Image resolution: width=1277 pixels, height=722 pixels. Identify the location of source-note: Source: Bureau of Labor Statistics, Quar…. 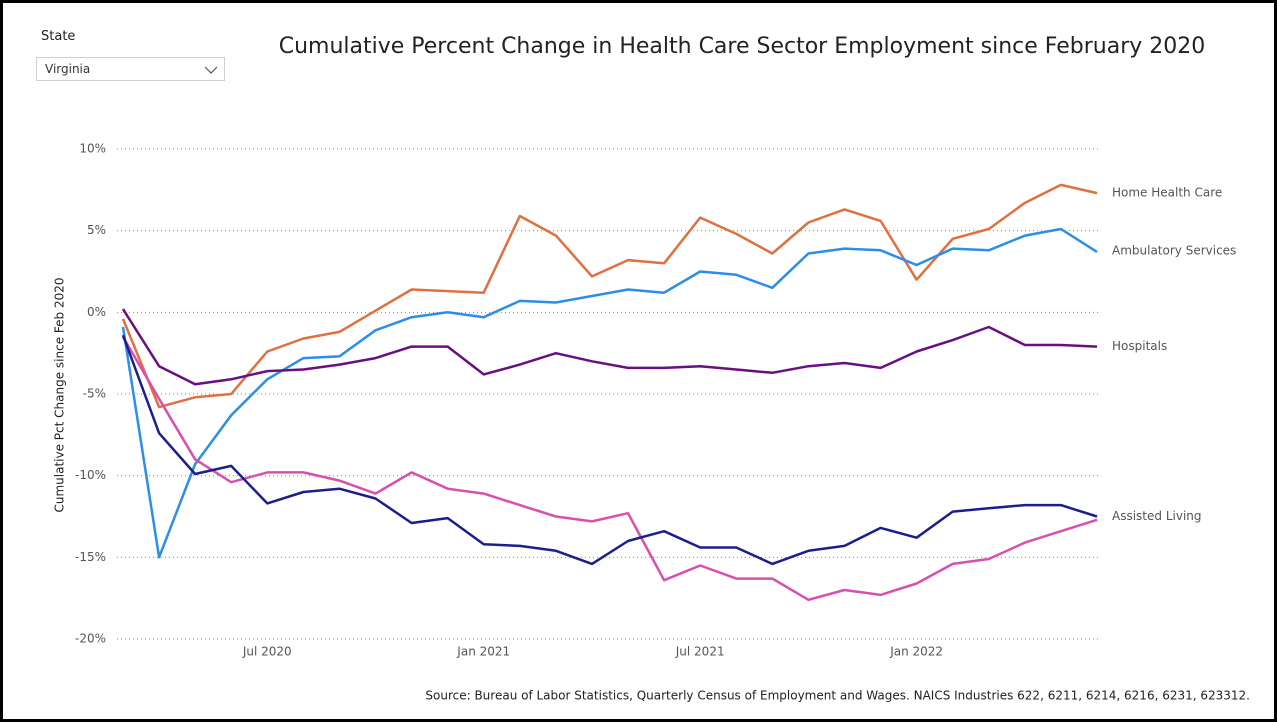
(837, 696).